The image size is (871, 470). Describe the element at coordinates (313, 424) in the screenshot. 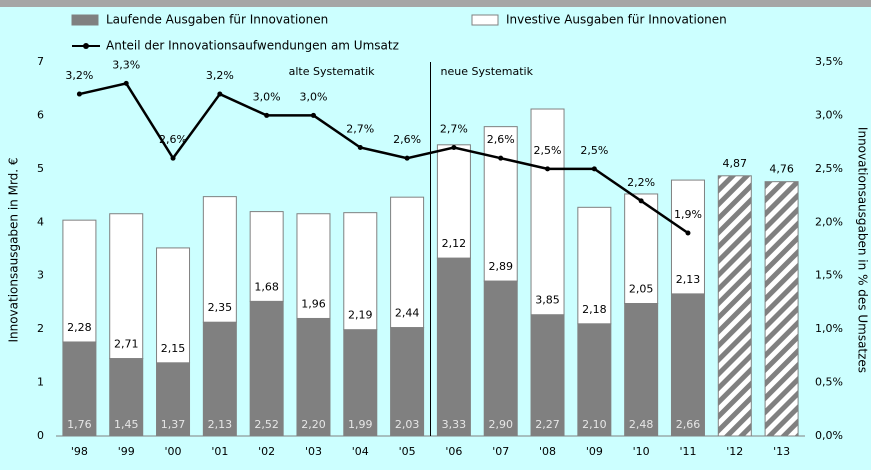

I see `data-label: 2,20` at that location.